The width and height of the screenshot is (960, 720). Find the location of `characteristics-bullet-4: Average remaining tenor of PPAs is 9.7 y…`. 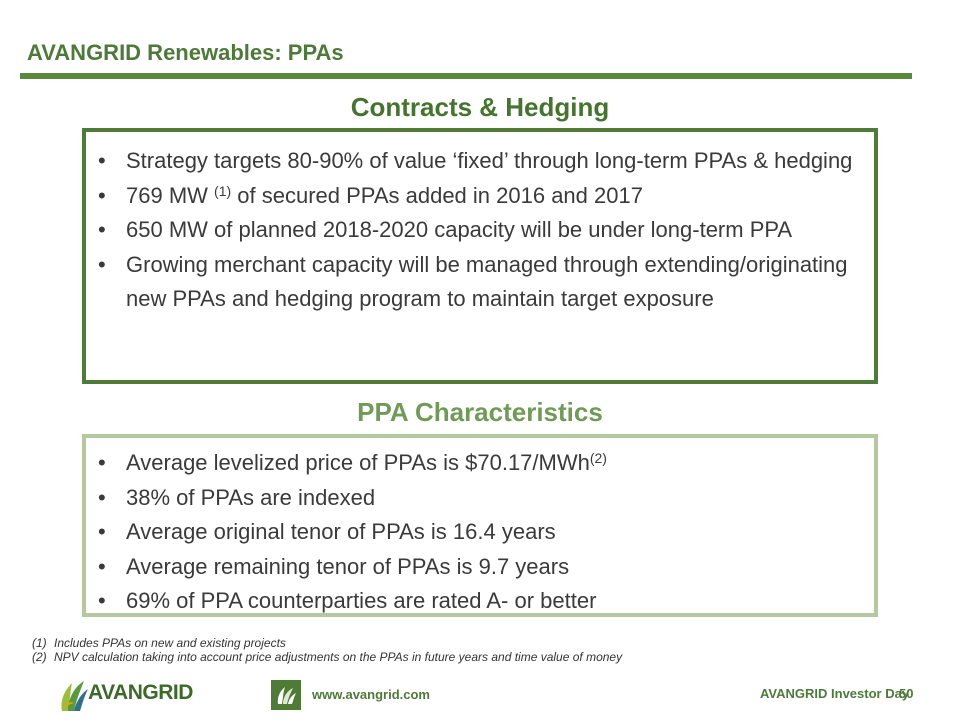

characteristics-bullet-4: Average remaining tenor of PPAs is 9.7 y… is located at coordinates (477, 567).